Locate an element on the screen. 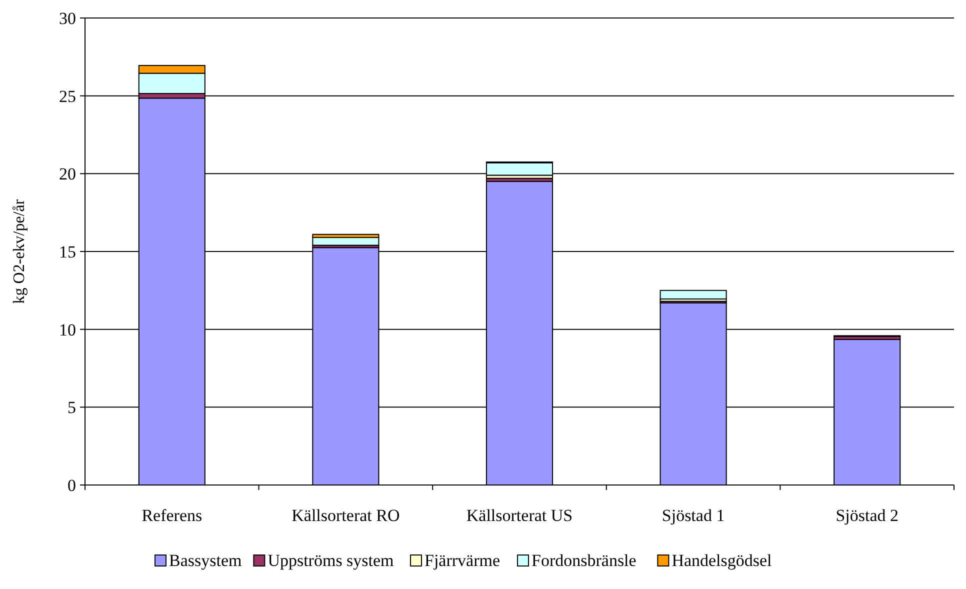 The height and width of the screenshot is (589, 966). y-axis-title: kg O2-ekv/pe/år is located at coordinates (19, 251).